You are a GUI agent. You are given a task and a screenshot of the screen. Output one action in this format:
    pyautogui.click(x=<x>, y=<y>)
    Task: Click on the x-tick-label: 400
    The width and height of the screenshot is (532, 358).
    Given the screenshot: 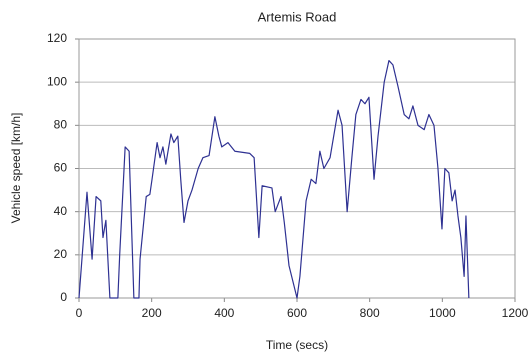 What is the action you would take?
    pyautogui.click(x=224, y=313)
    